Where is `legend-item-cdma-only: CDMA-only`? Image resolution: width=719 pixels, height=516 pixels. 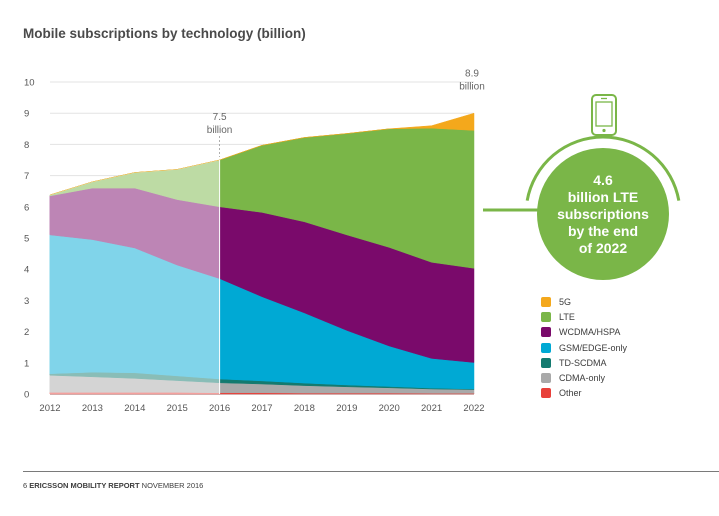
legend-item-cdma-only: CDMA-only is located at coordinates (584, 377).